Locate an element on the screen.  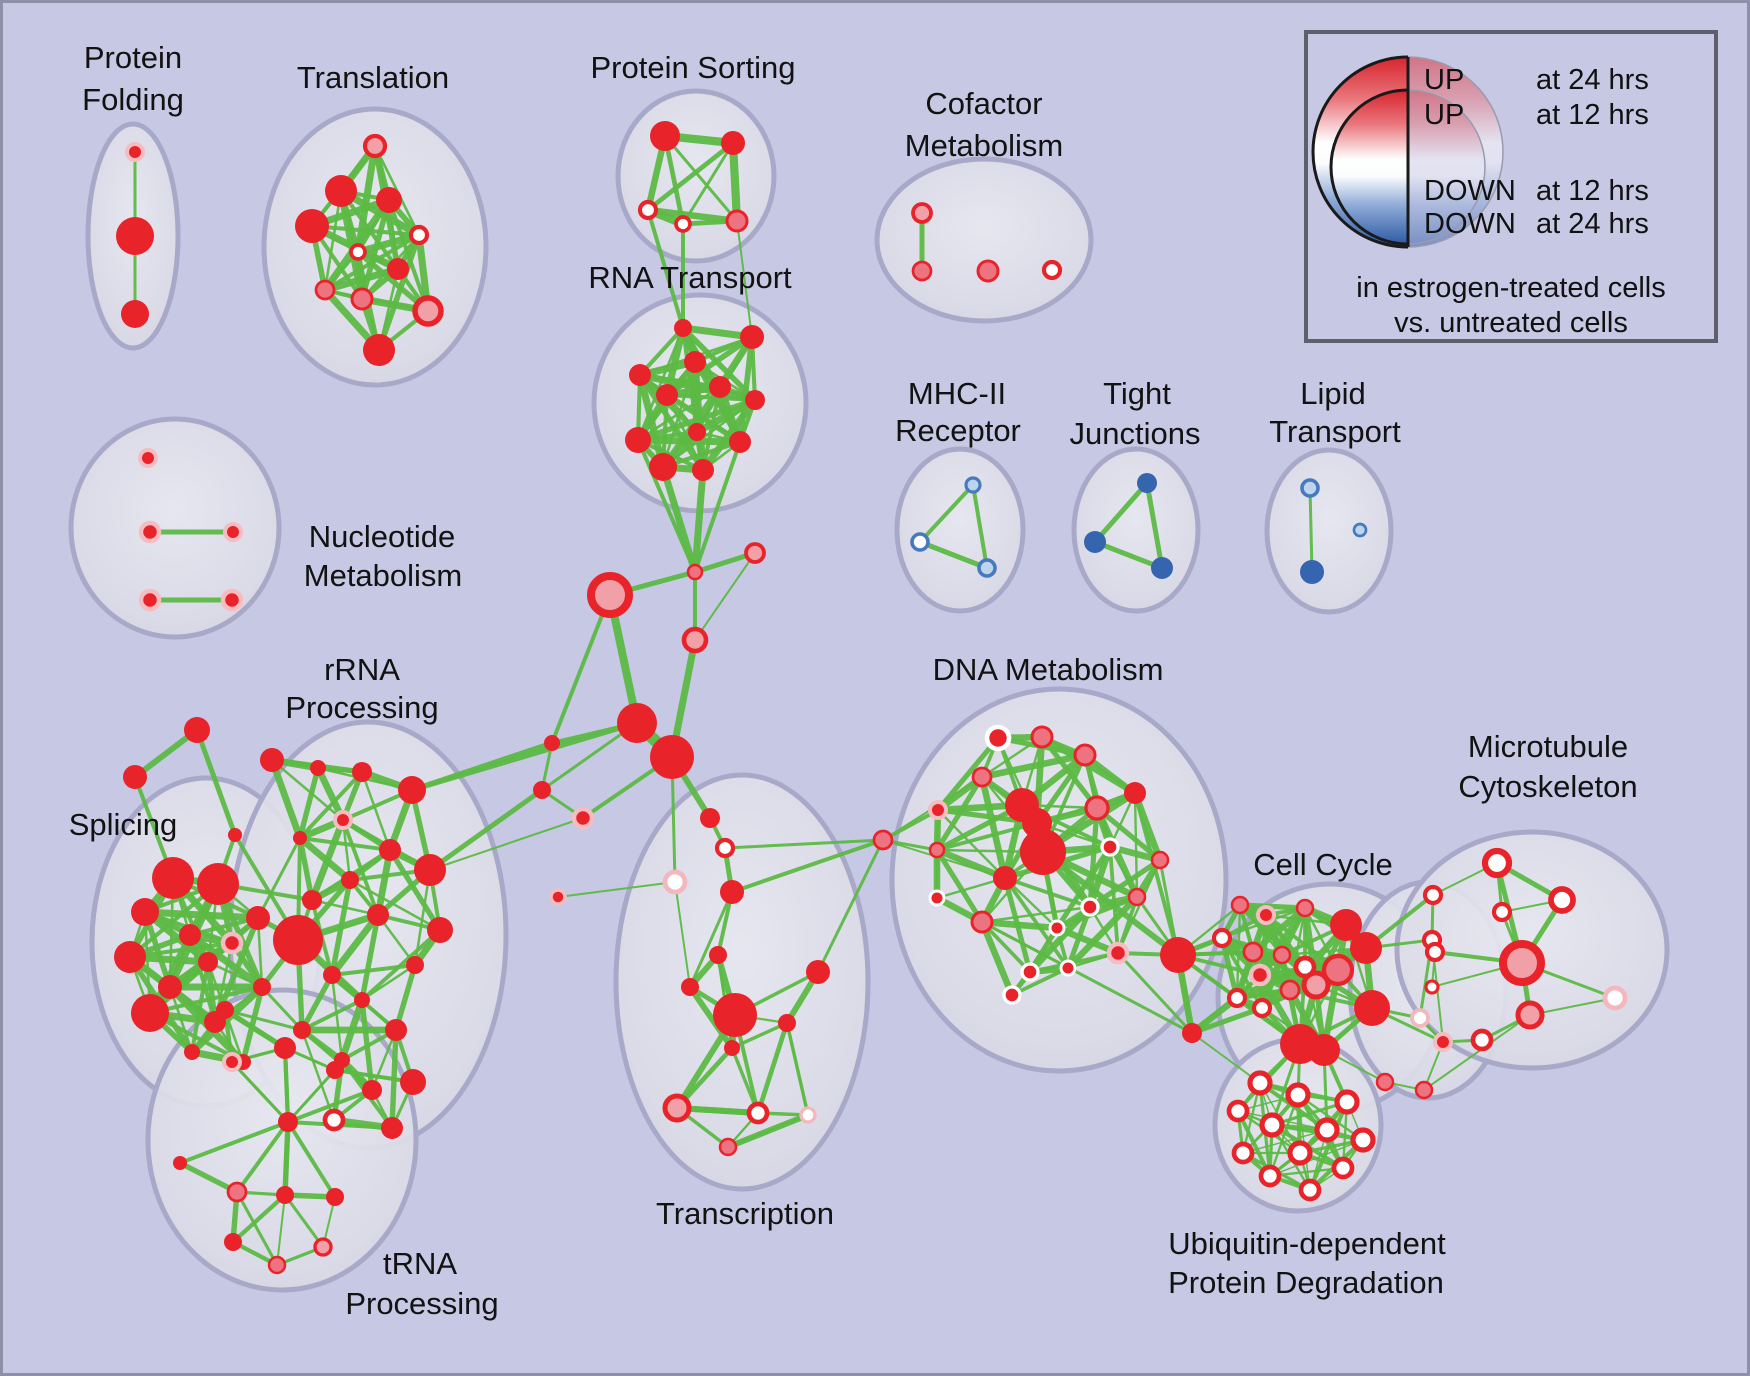
cluster-mhc-label: MHC-II is located at coordinates (957, 393).